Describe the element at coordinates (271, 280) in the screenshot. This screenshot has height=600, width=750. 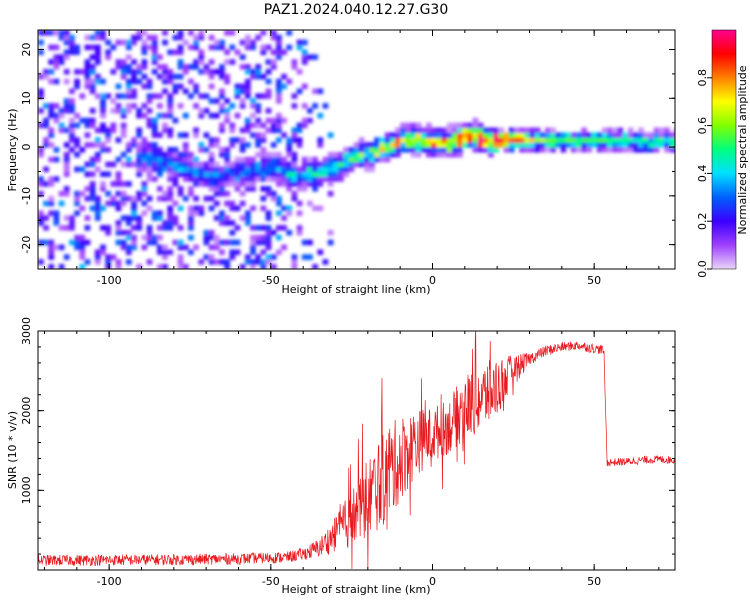
I see `x-tick-label: -50` at that location.